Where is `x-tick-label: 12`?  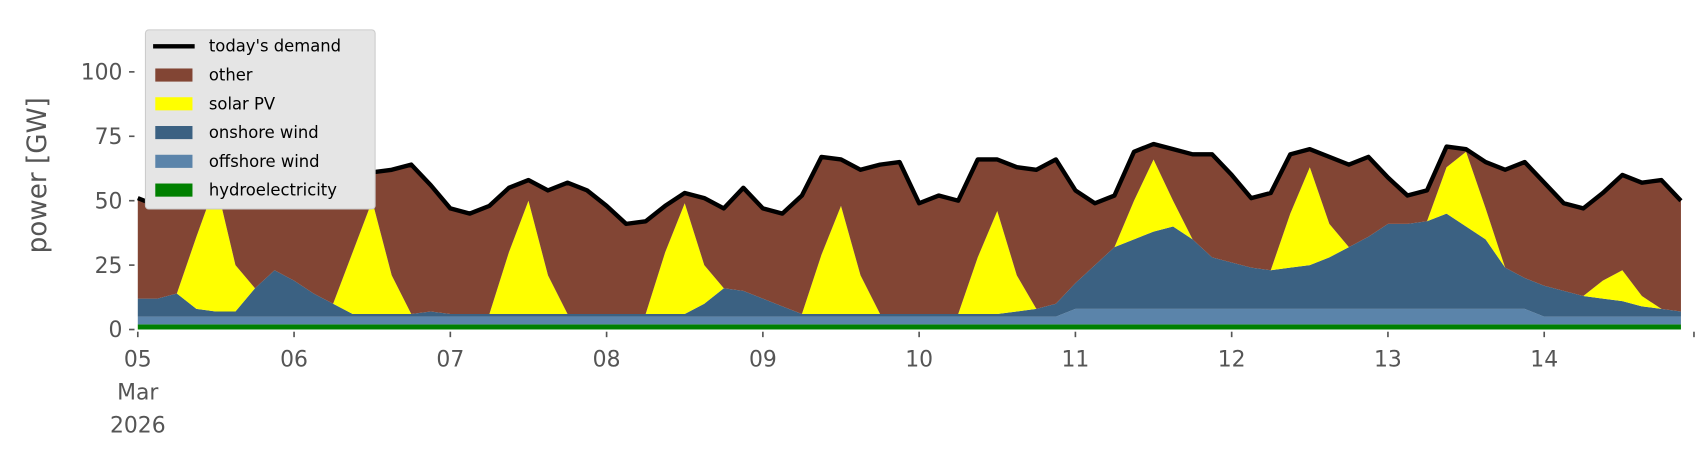 x-tick-label: 12 is located at coordinates (1232, 360).